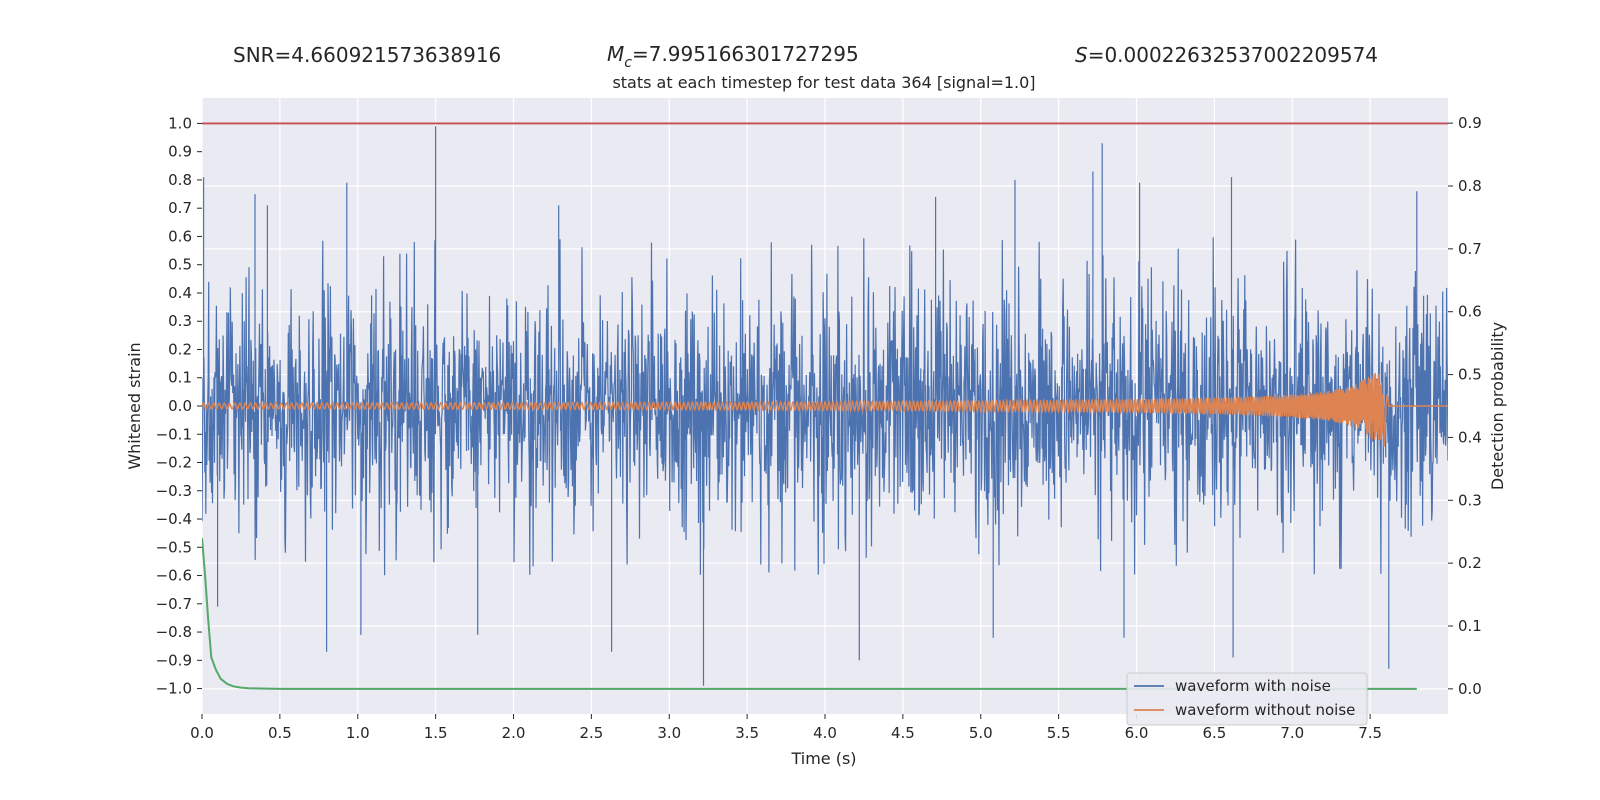 The width and height of the screenshot is (1600, 800). I want to click on series-clean-waveform, so click(825, 409).